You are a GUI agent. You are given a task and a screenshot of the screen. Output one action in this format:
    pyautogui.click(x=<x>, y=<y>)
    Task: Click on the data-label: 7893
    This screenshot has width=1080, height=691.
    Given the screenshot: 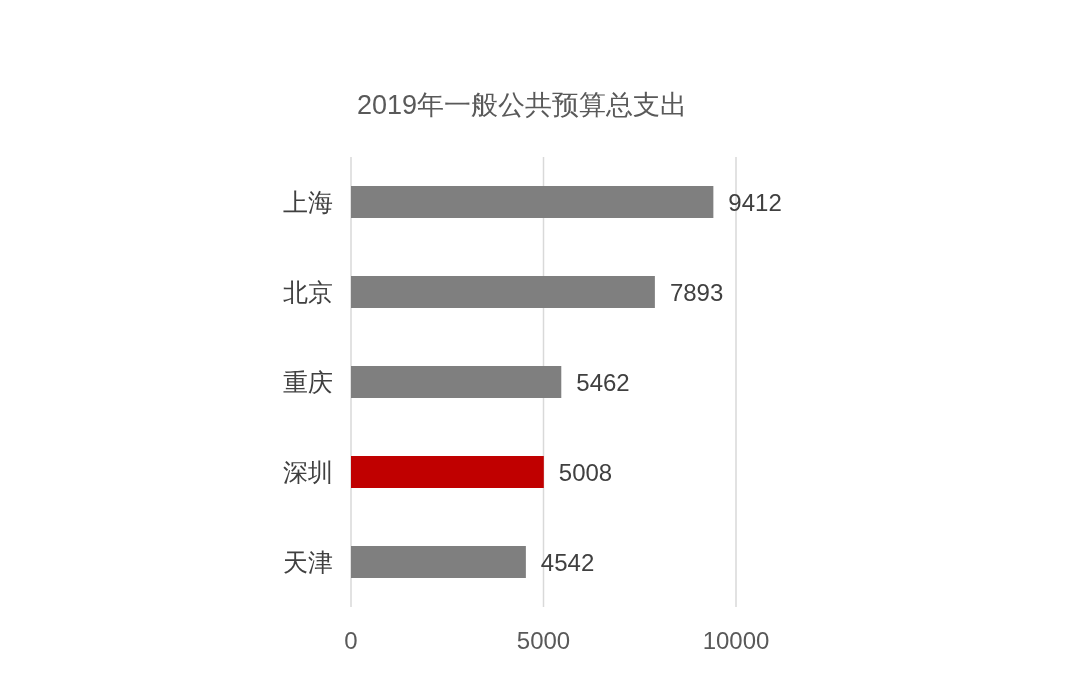 What is the action you would take?
    pyautogui.click(x=696, y=292)
    